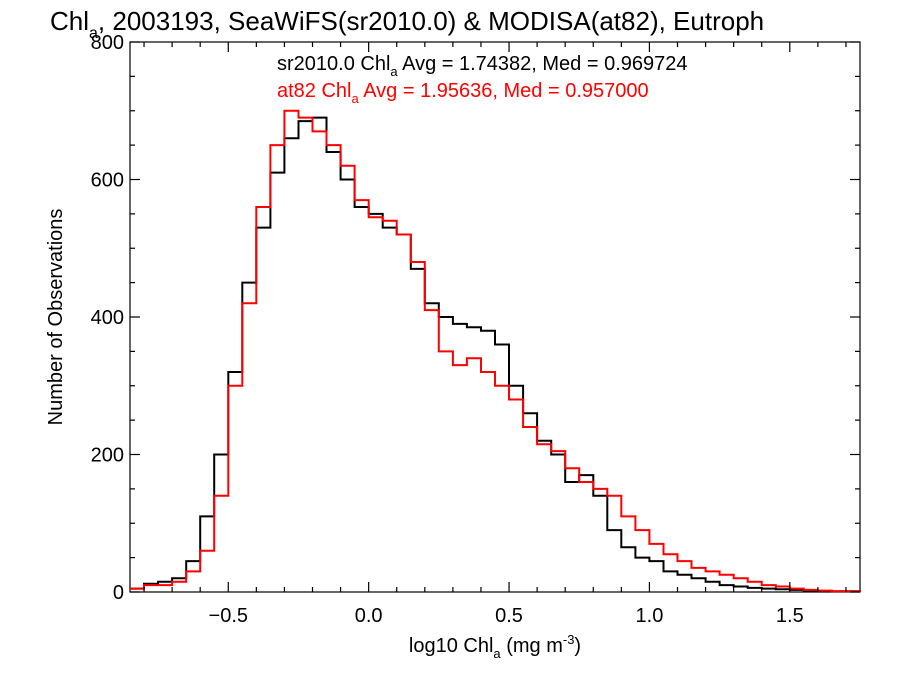 This screenshot has height=675, width=900. What do you see at coordinates (356, 98) in the screenshot?
I see `annotation-at82-subscript: a` at bounding box center [356, 98].